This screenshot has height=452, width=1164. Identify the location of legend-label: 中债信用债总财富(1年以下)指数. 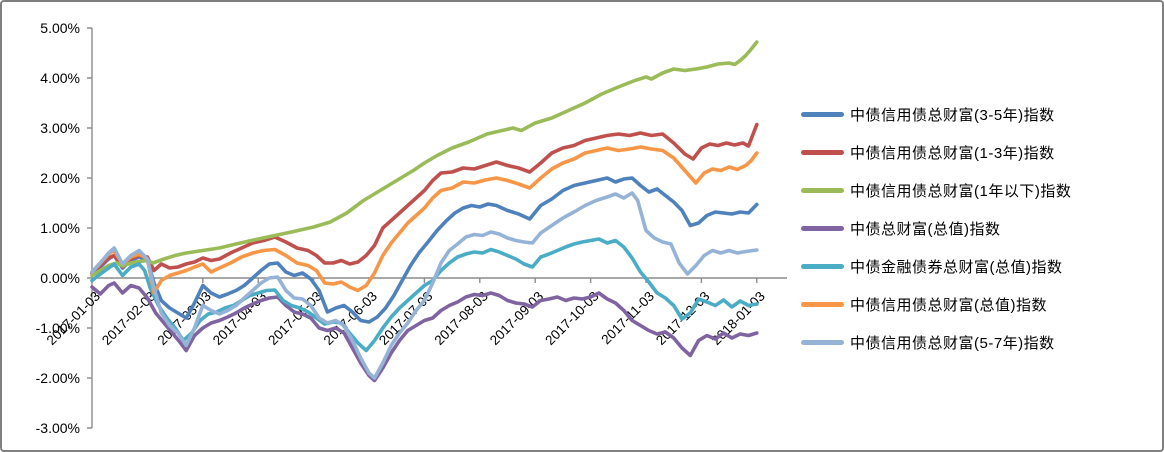
(961, 191).